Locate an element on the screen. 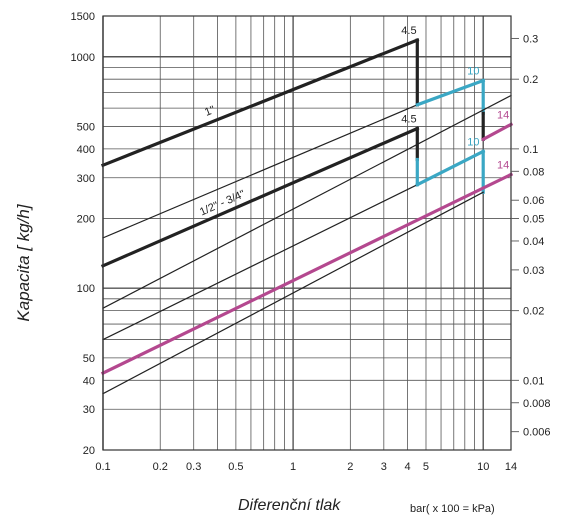  x-tick-label: 5 is located at coordinates (426, 467).